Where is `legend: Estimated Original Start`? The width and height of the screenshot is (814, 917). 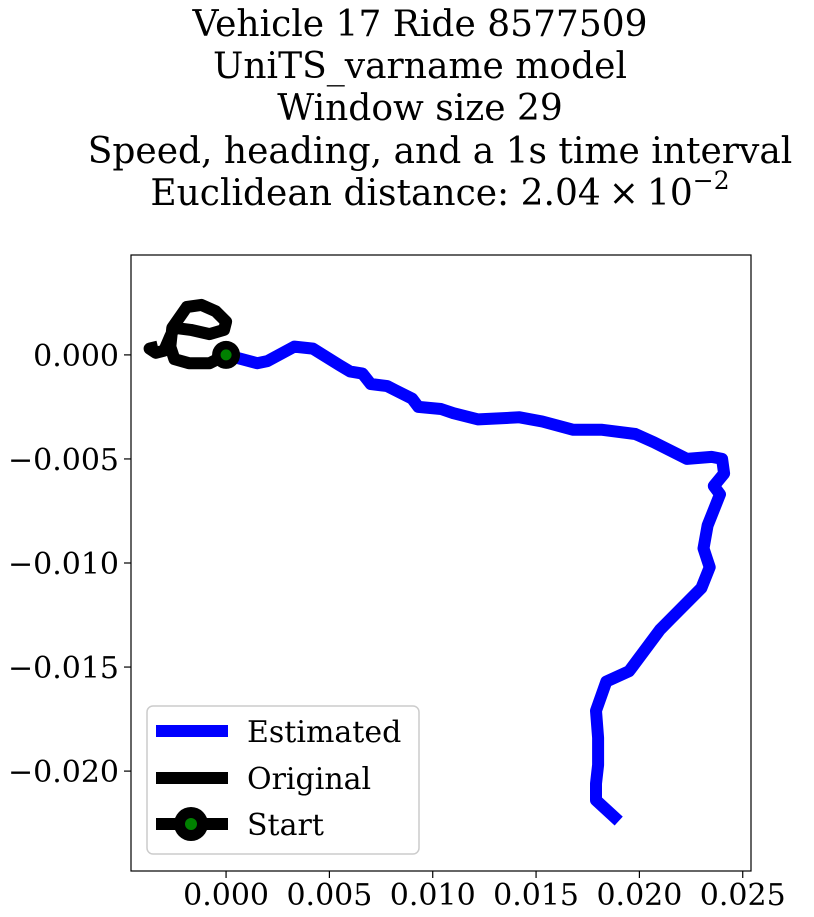 legend: Estimated Original Start is located at coordinates (283, 780).